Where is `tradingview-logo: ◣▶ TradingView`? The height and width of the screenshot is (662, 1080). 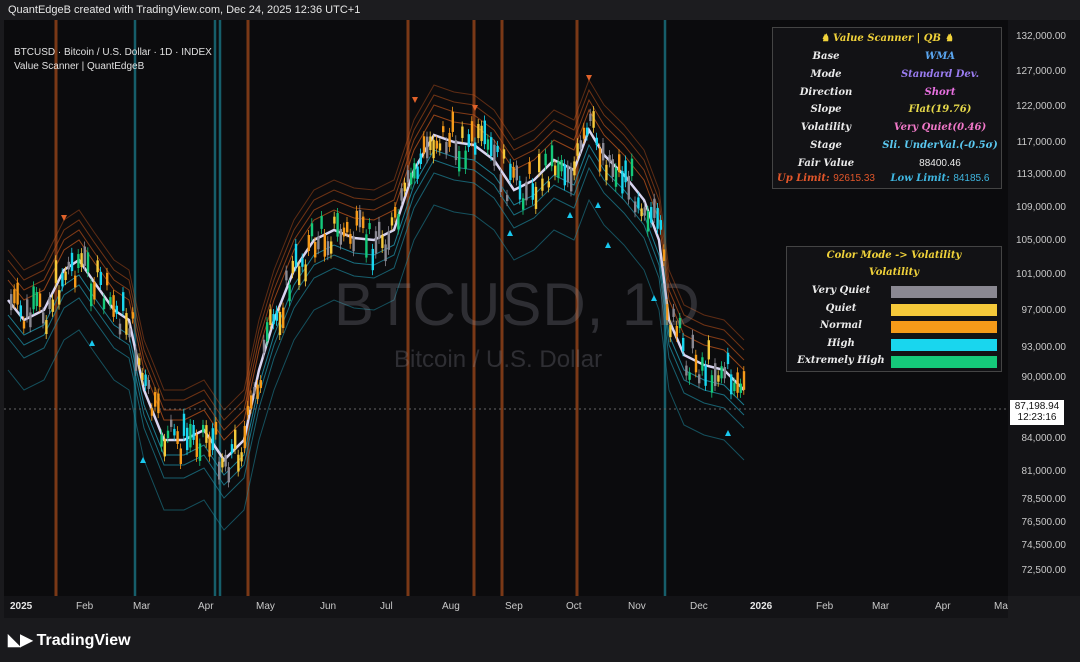
tradingview-logo: ◣▶ TradingView is located at coordinates (69, 640).